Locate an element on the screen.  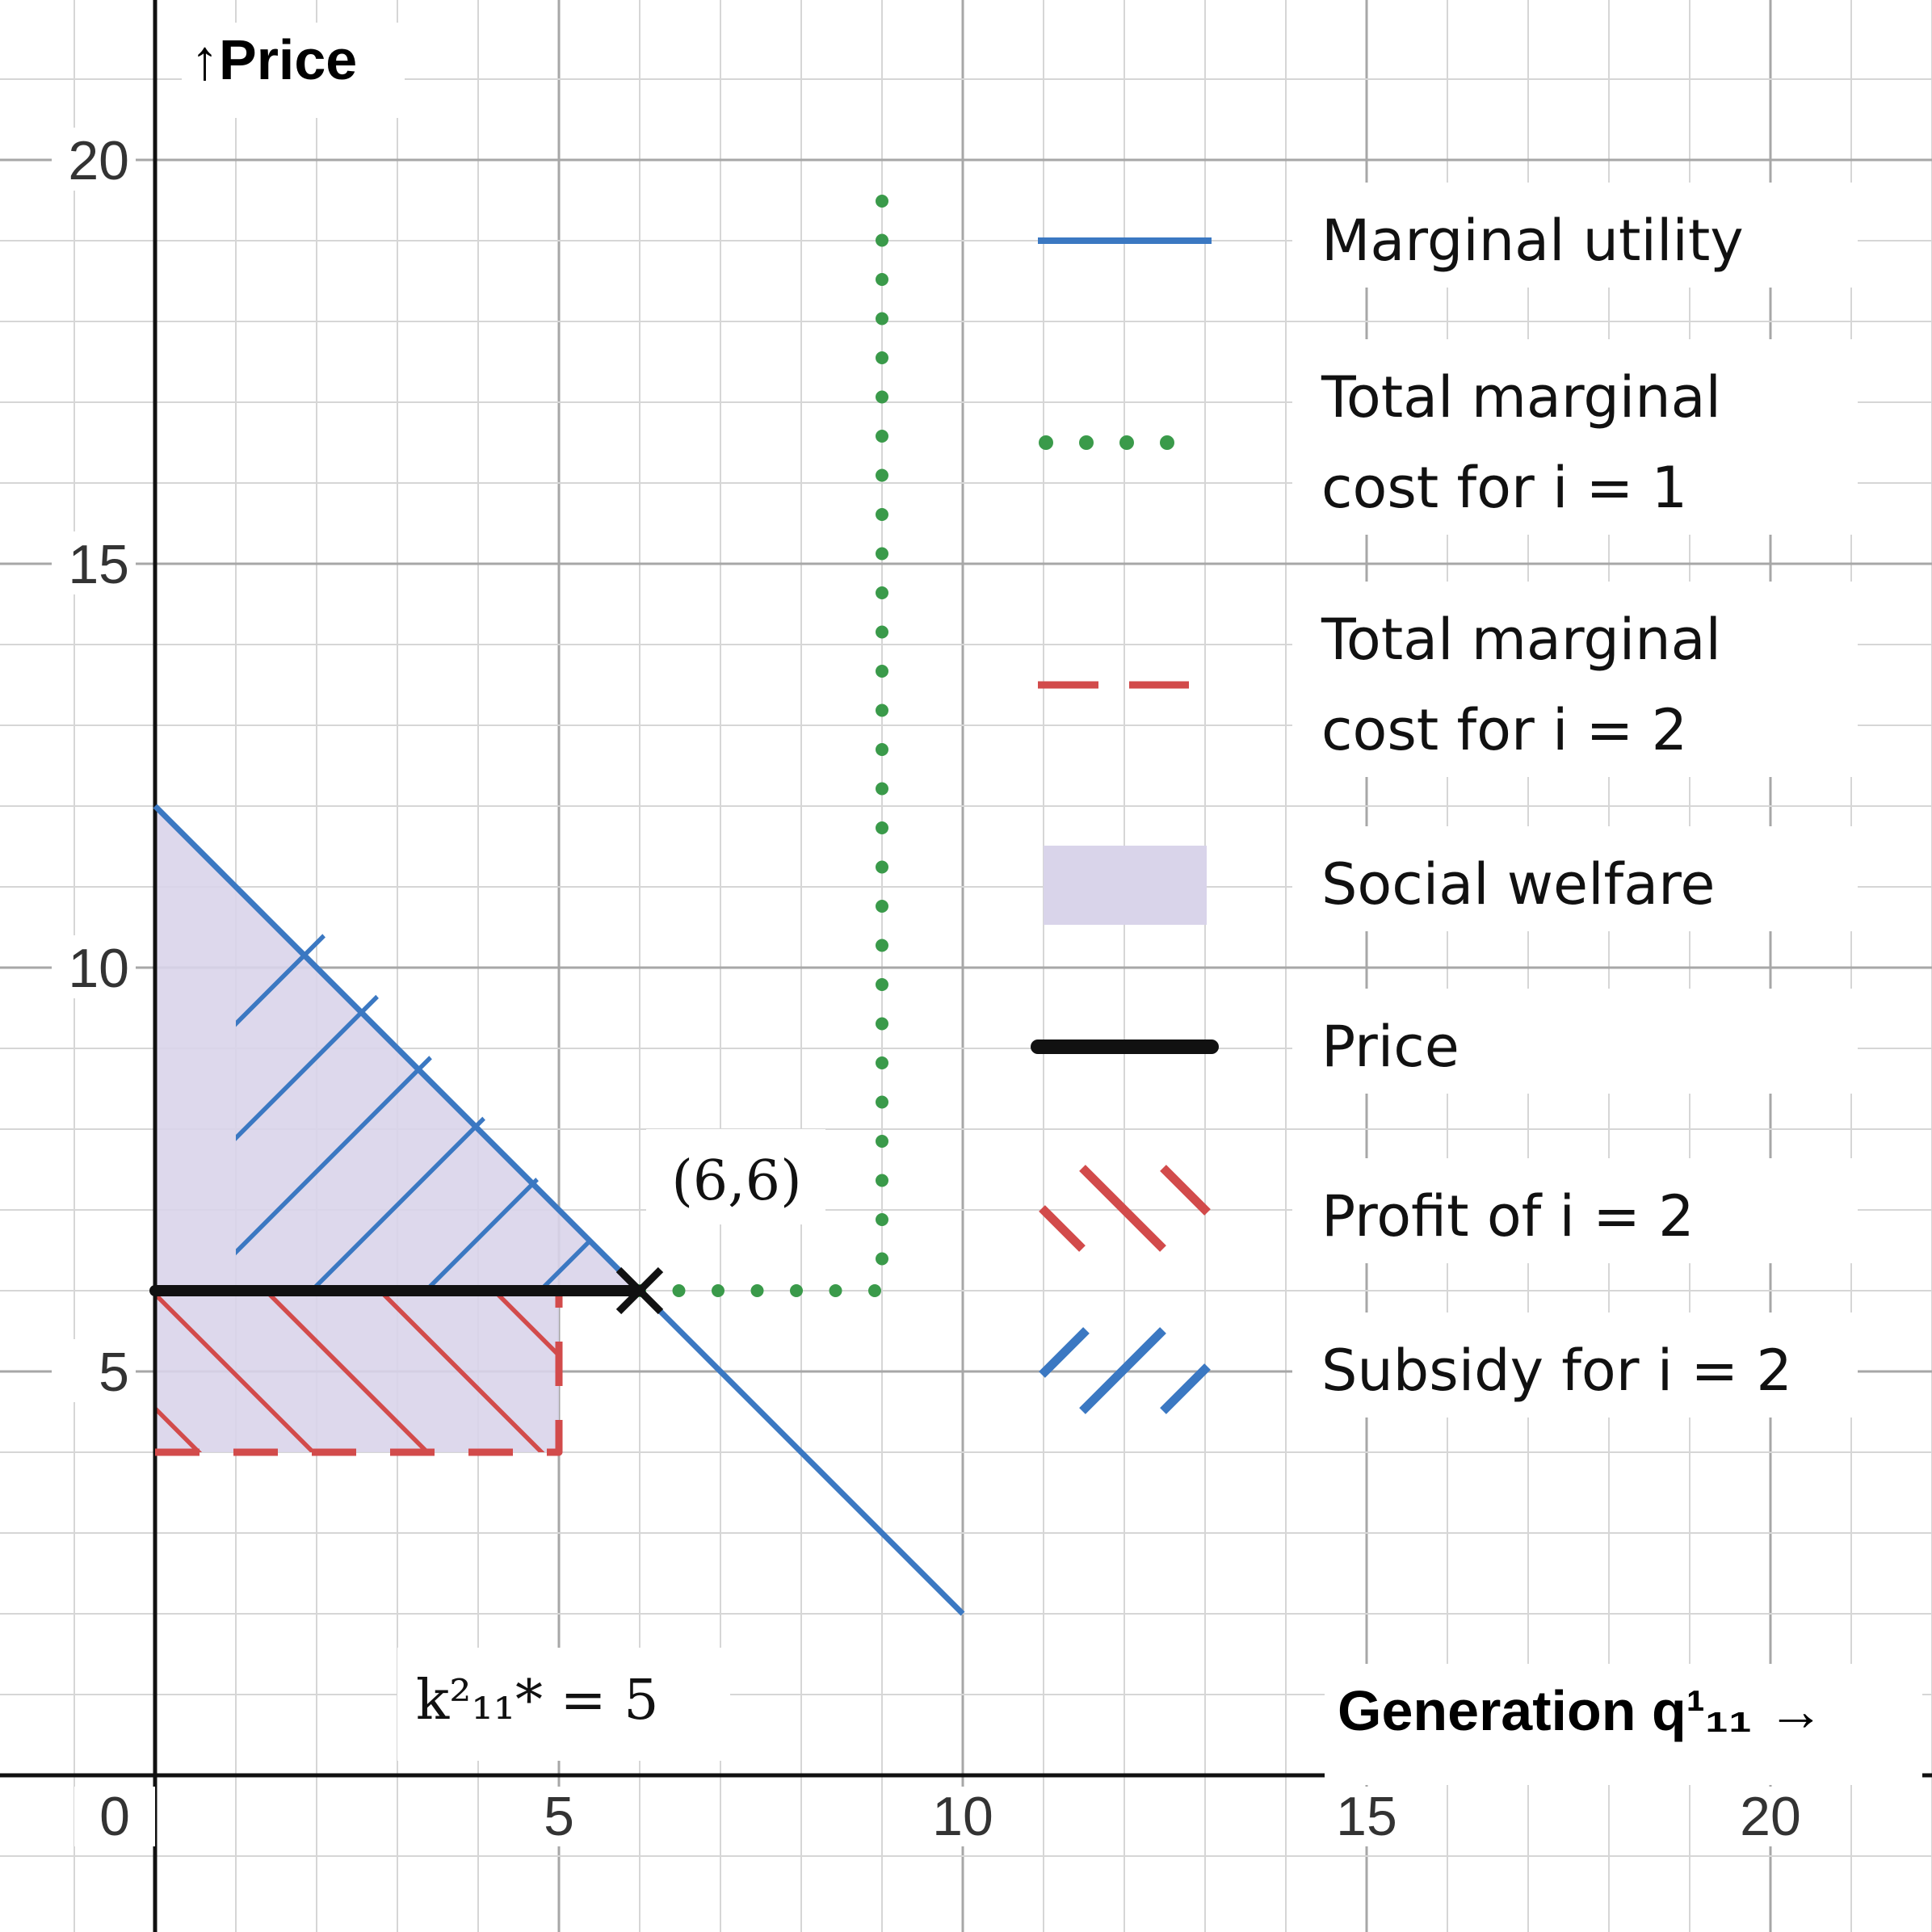
legend-swatch-area is located at coordinates (1126, 885).